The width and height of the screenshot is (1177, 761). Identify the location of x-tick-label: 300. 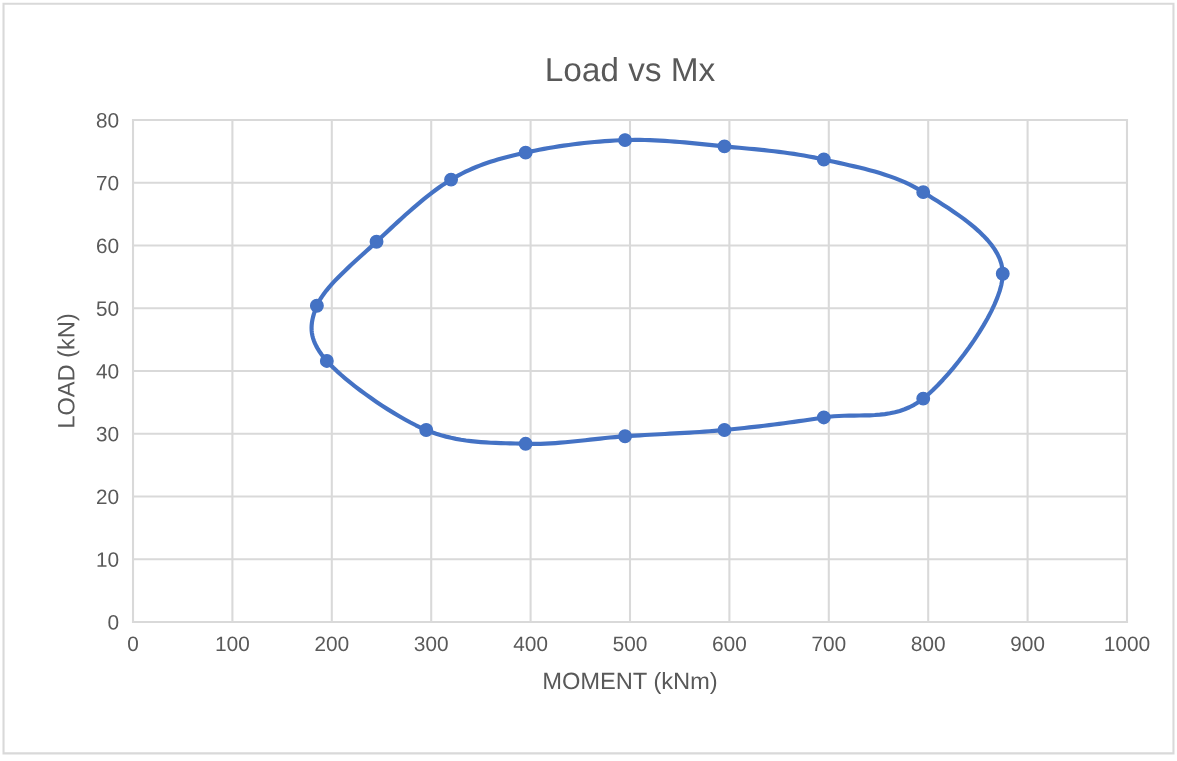
(431, 644).